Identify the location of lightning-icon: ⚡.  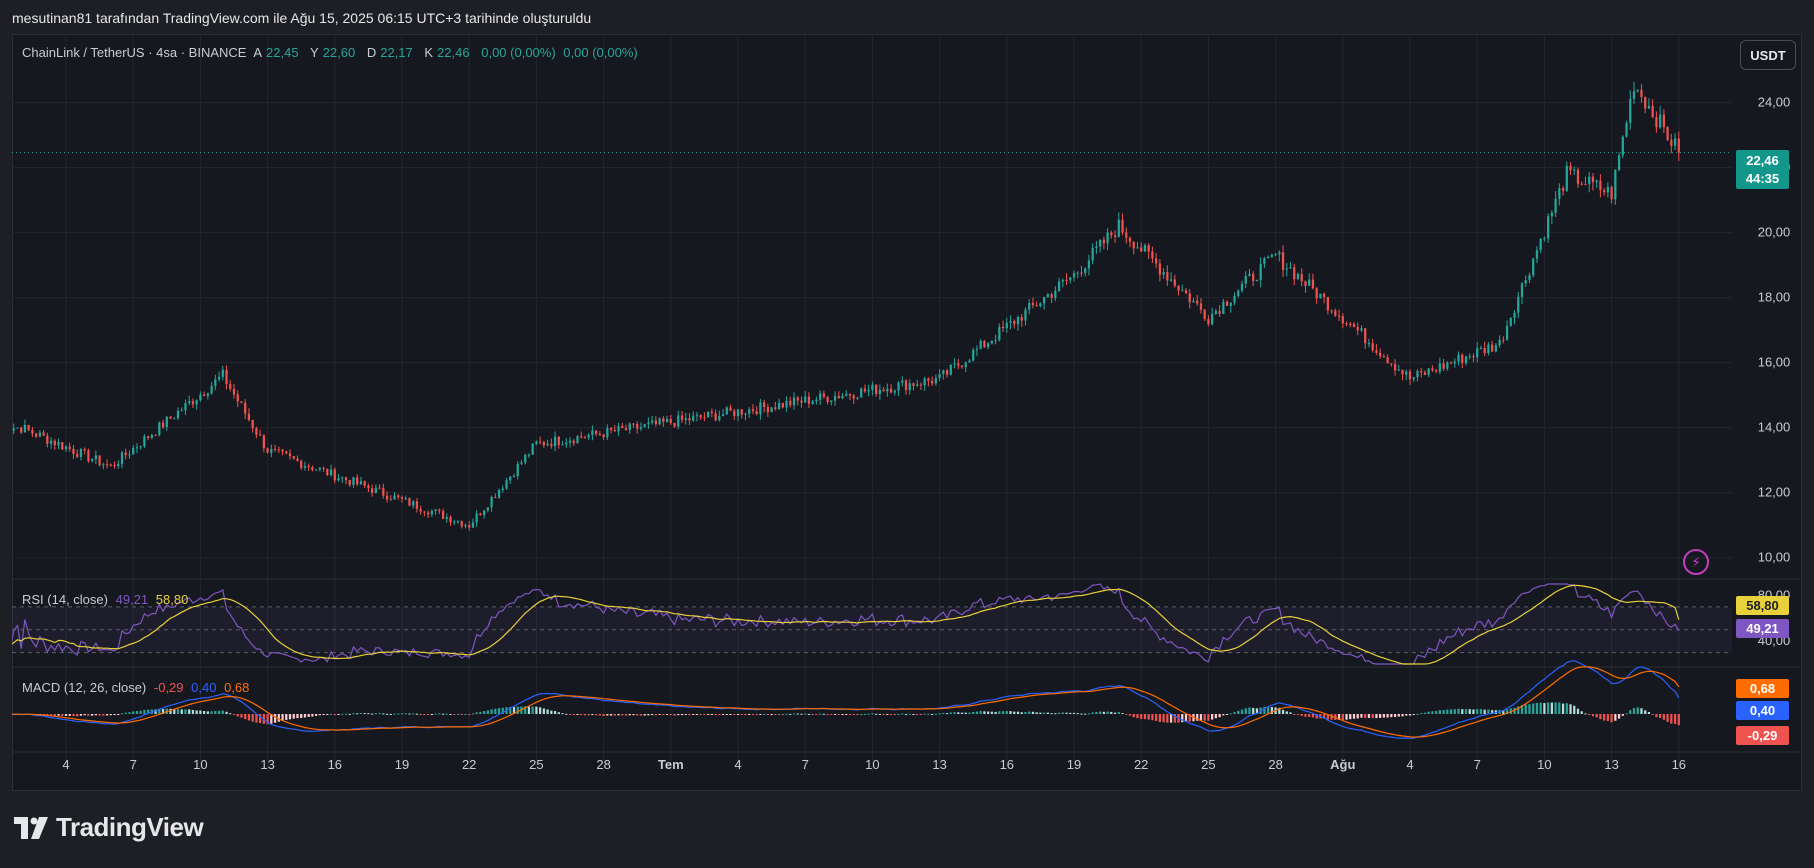
(1696, 562).